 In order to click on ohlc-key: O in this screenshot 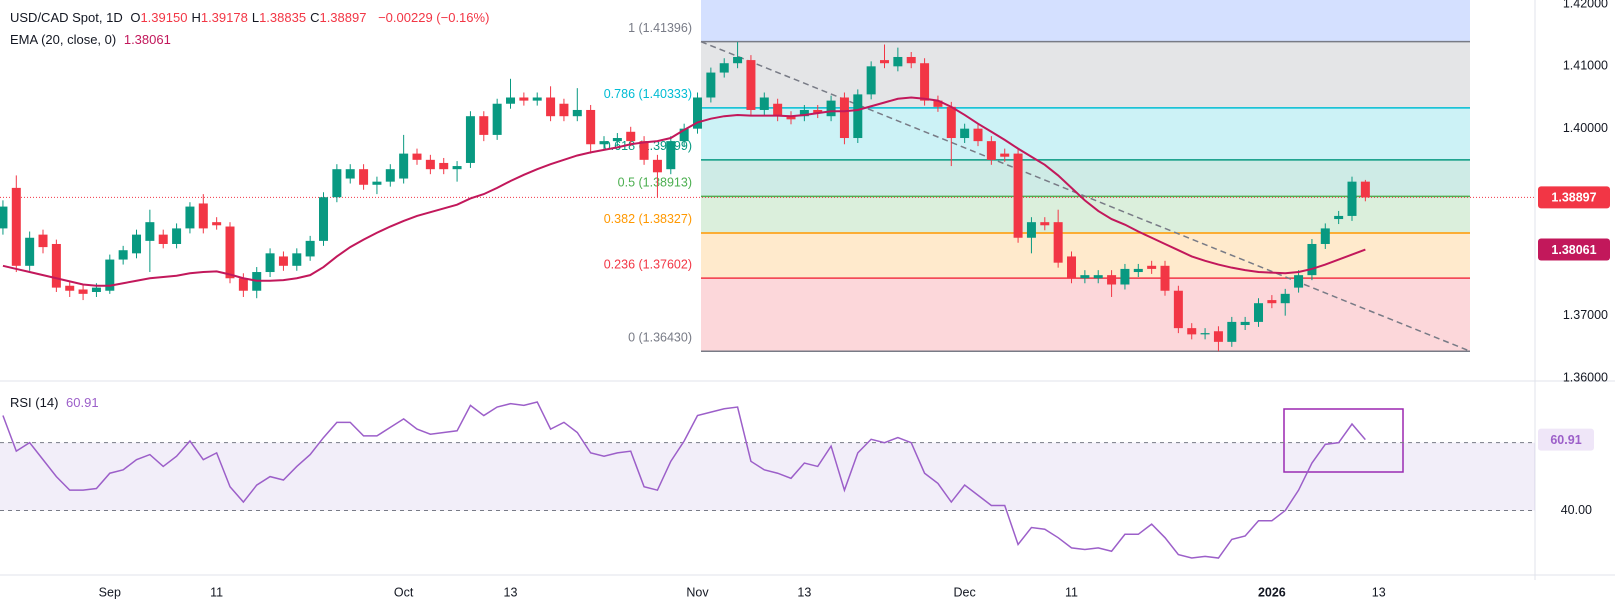, I will do `click(135, 17)`.